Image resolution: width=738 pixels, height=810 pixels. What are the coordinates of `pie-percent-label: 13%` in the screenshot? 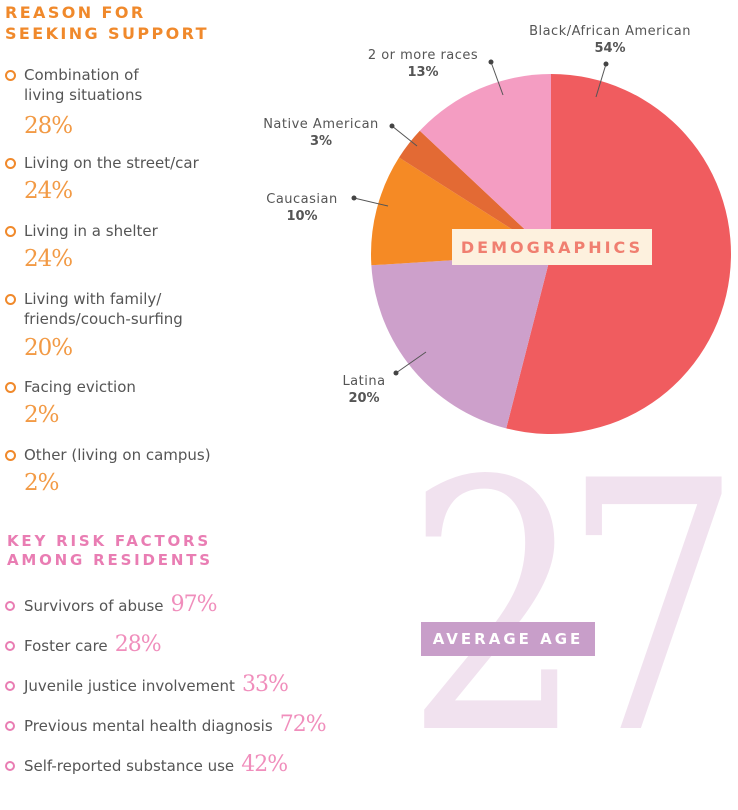 It's located at (422, 72).